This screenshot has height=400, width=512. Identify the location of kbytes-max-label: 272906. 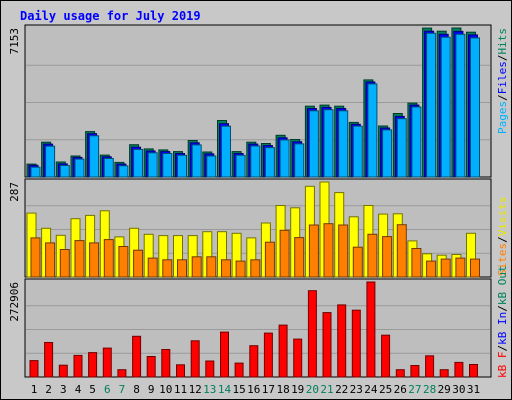
(14, 302).